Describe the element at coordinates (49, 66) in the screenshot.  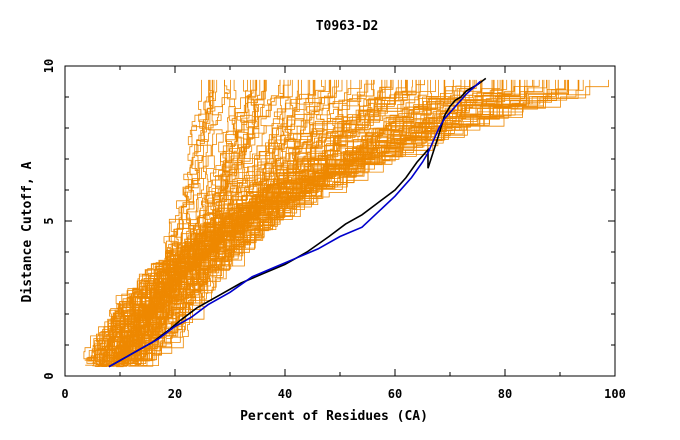
I see `y-tick-label: 10` at that location.